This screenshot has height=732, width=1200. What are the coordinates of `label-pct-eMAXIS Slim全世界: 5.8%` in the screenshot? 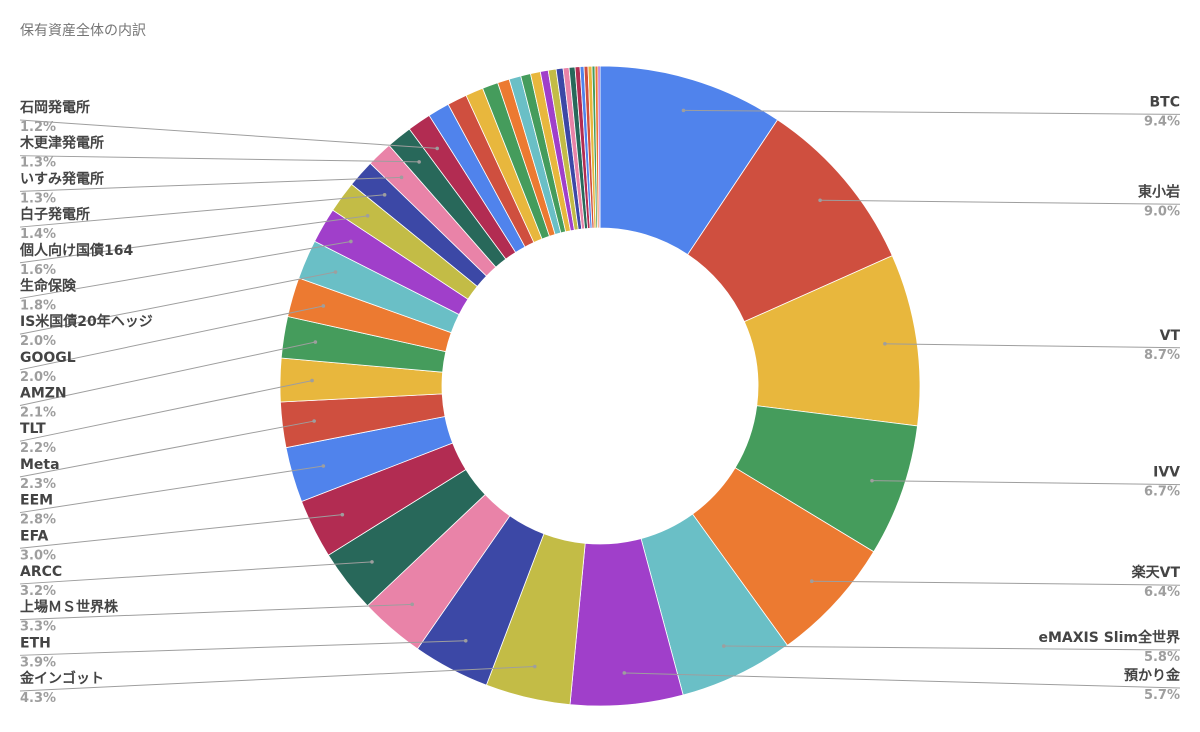 It's located at (1162, 657).